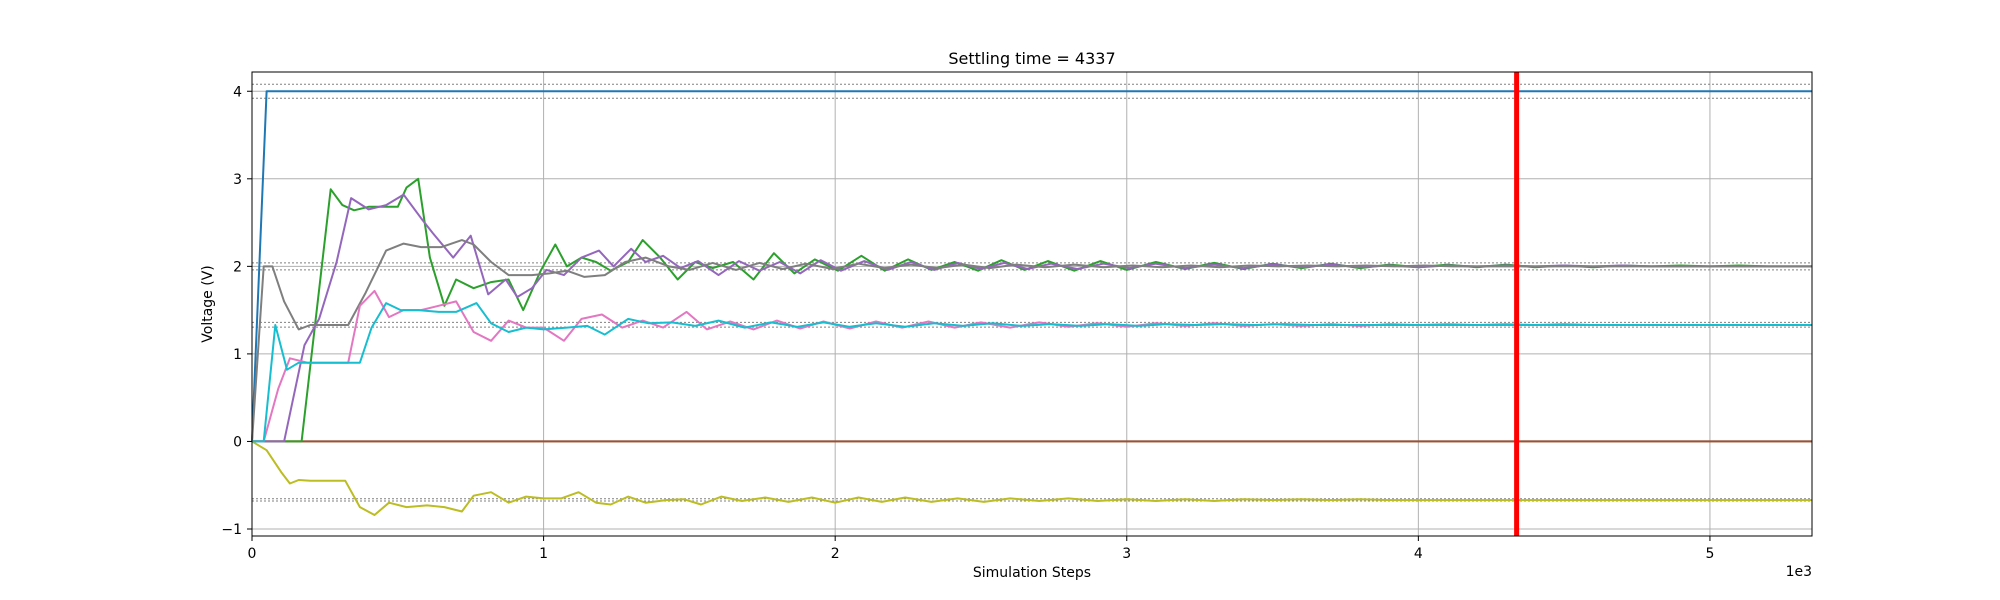 The width and height of the screenshot is (2000, 600). Describe the element at coordinates (237, 267) in the screenshot. I see `y-tick-label: 2` at that location.